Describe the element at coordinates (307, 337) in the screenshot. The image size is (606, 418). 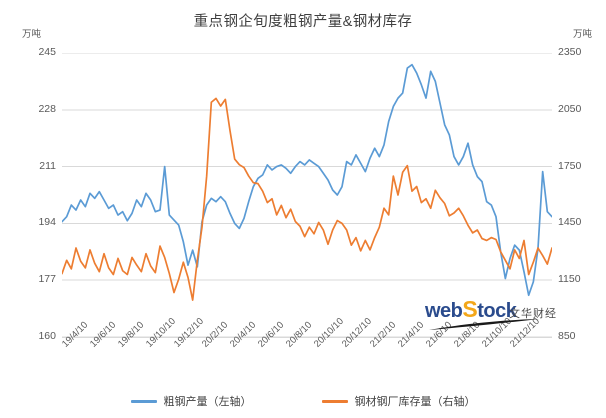
I see `x-axis-line` at that location.